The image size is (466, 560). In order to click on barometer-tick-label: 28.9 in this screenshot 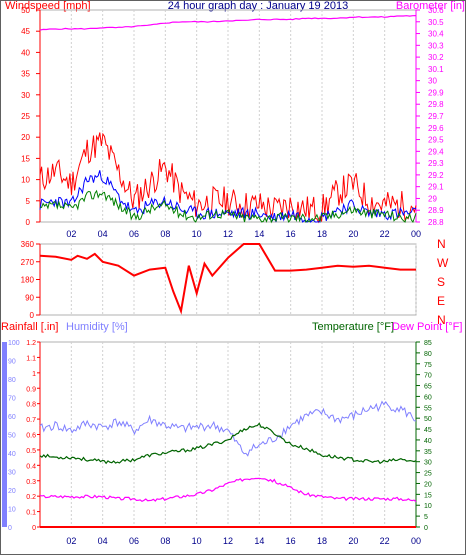, I will do `click(436, 210)`.